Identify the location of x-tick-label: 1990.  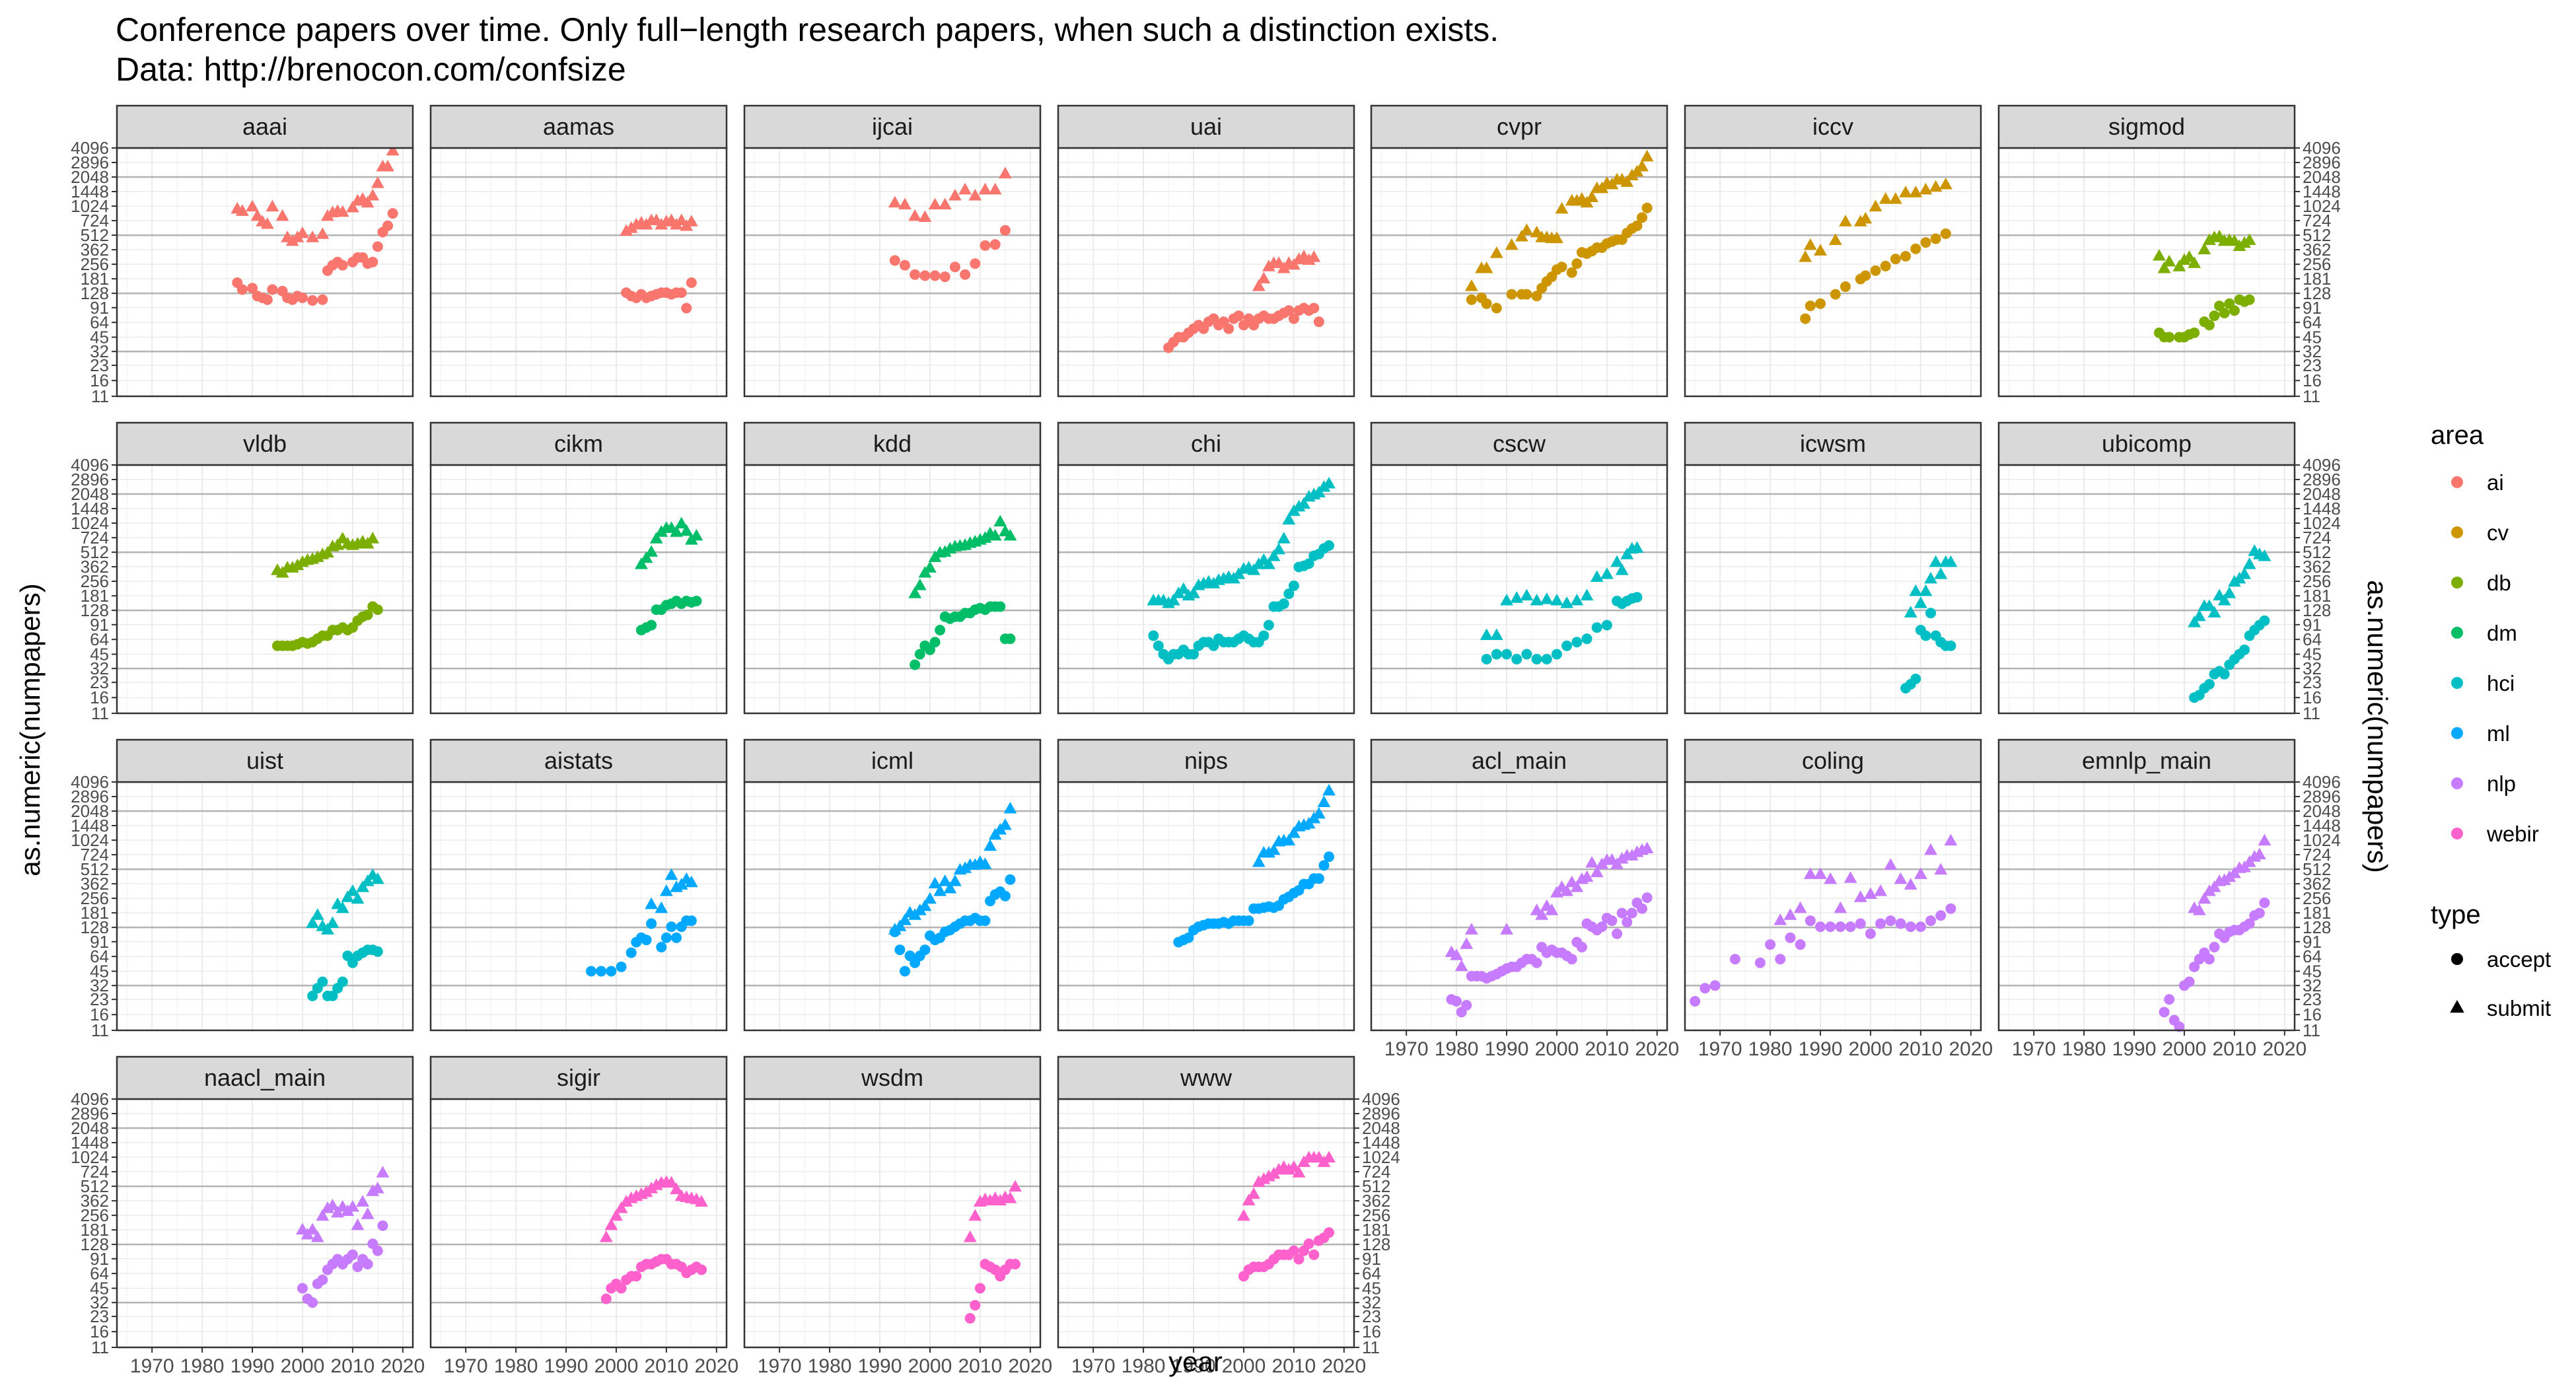
(253, 1366).